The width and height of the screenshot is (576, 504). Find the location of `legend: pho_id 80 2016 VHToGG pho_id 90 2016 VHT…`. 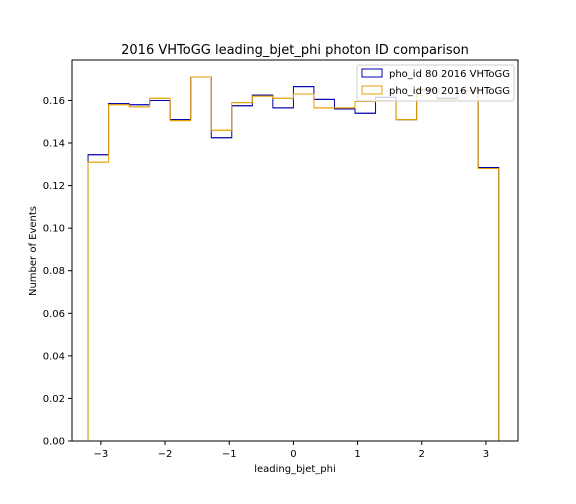

legend: pho_id 80 2016 VHToGG pho_id 90 2016 VHT… is located at coordinates (435, 83).